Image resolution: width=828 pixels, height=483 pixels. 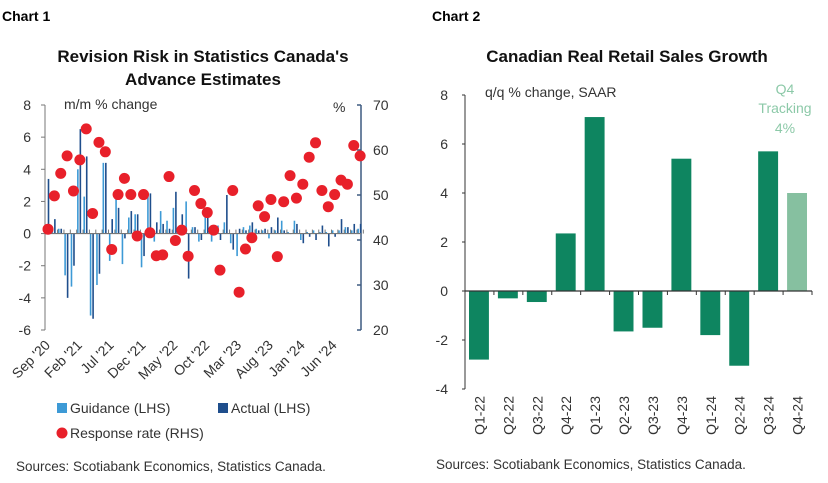 What do you see at coordinates (624, 415) in the screenshot?
I see `x-axis-tick-label: Q2-23` at bounding box center [624, 415].